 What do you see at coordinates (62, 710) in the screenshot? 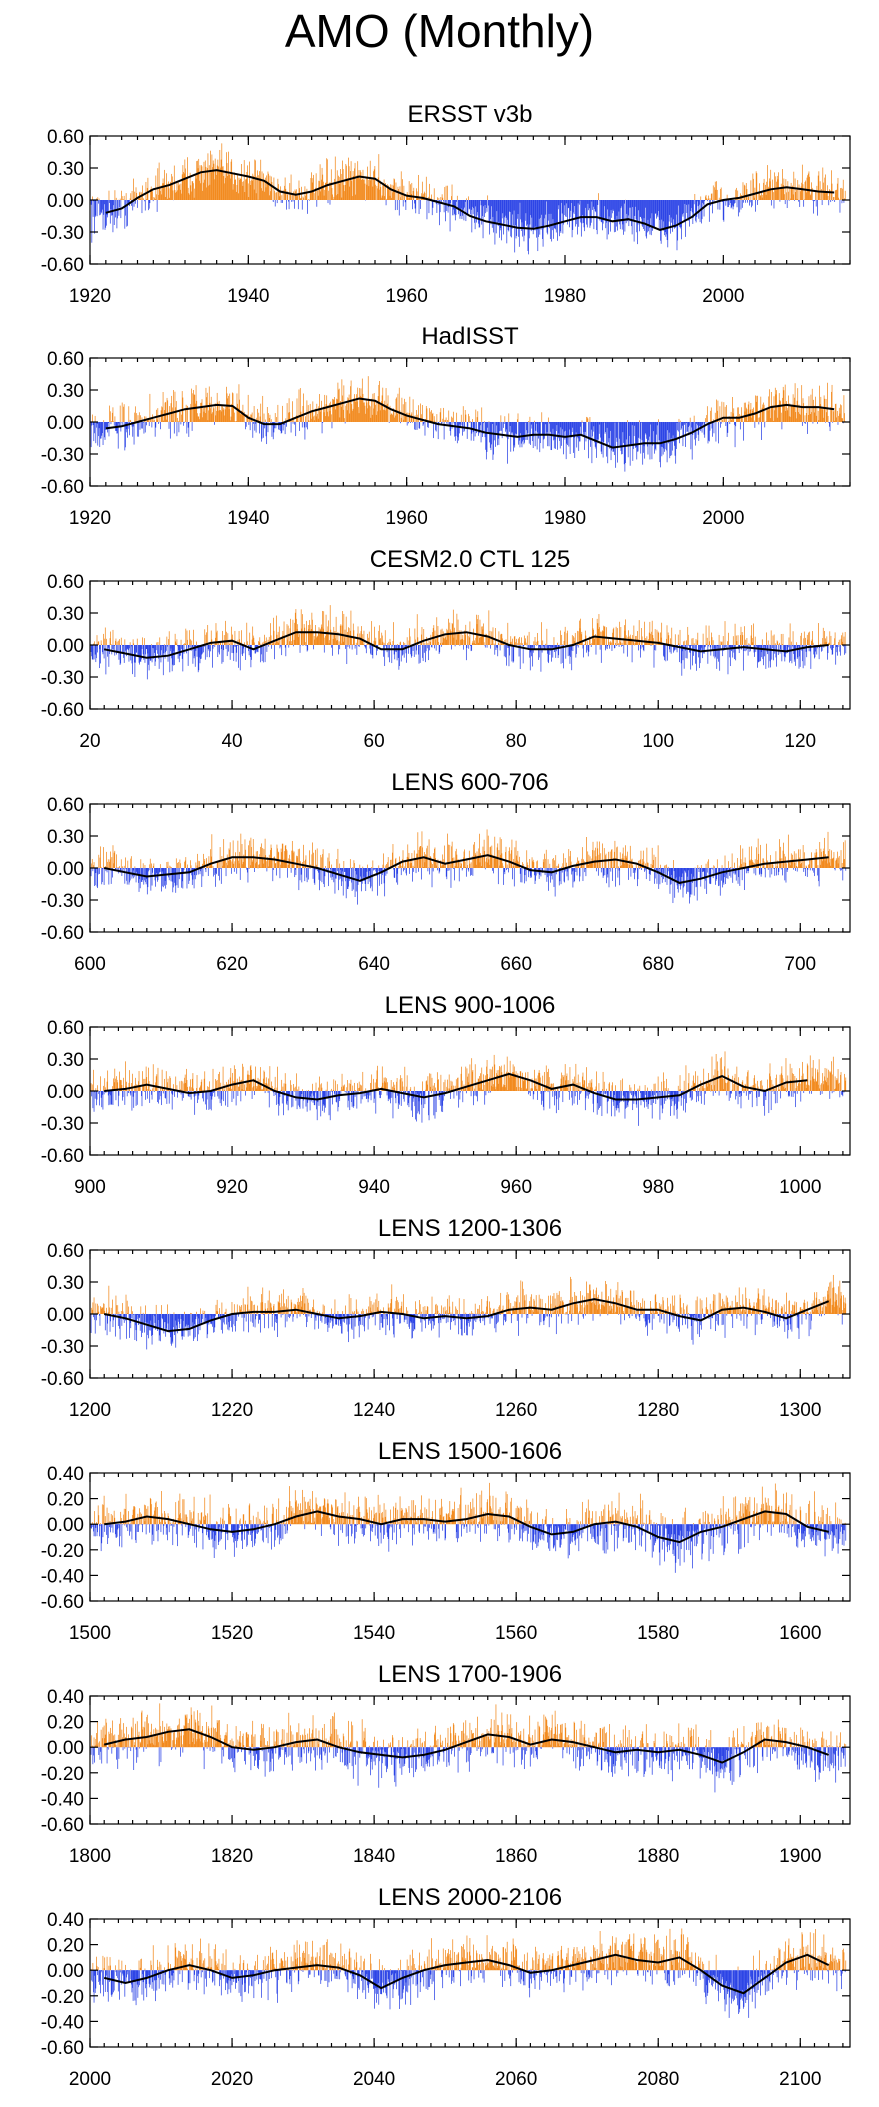
I see `y-tick-label: -0.60` at bounding box center [62, 710].